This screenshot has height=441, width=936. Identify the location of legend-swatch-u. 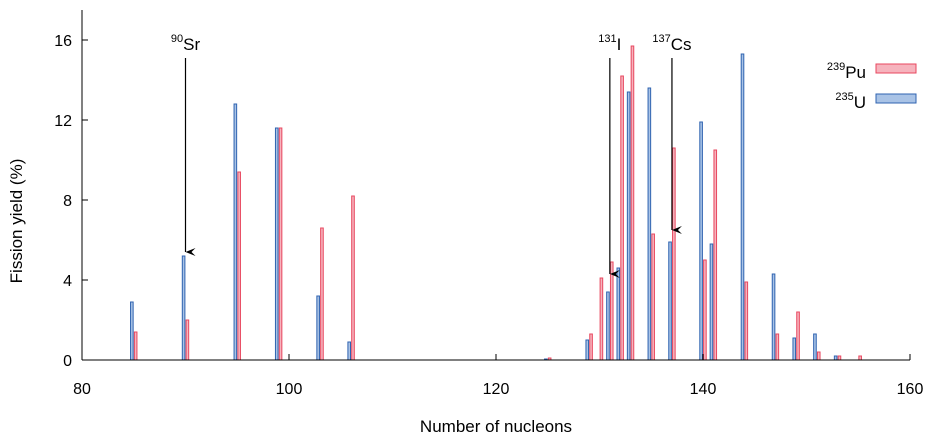
(896, 98).